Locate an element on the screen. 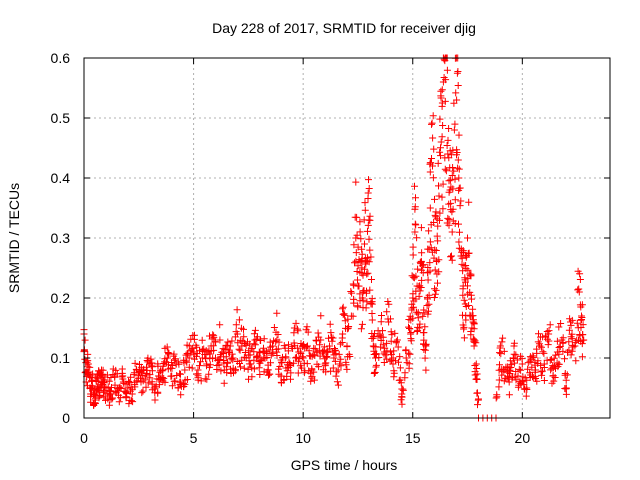  x-tick-label: 15 is located at coordinates (413, 438).